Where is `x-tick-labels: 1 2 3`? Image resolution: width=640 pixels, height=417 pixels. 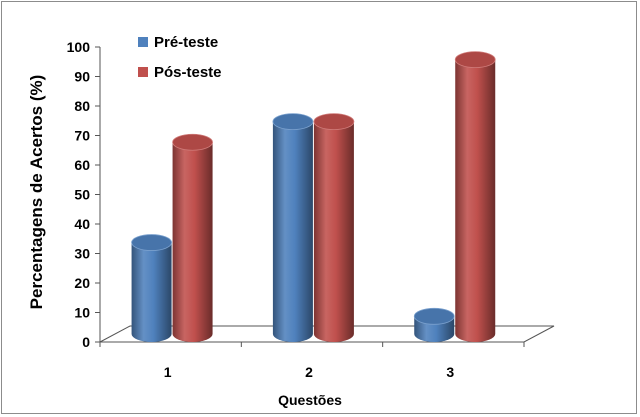 x-tick-labels: 1 2 3 is located at coordinates (309, 372).